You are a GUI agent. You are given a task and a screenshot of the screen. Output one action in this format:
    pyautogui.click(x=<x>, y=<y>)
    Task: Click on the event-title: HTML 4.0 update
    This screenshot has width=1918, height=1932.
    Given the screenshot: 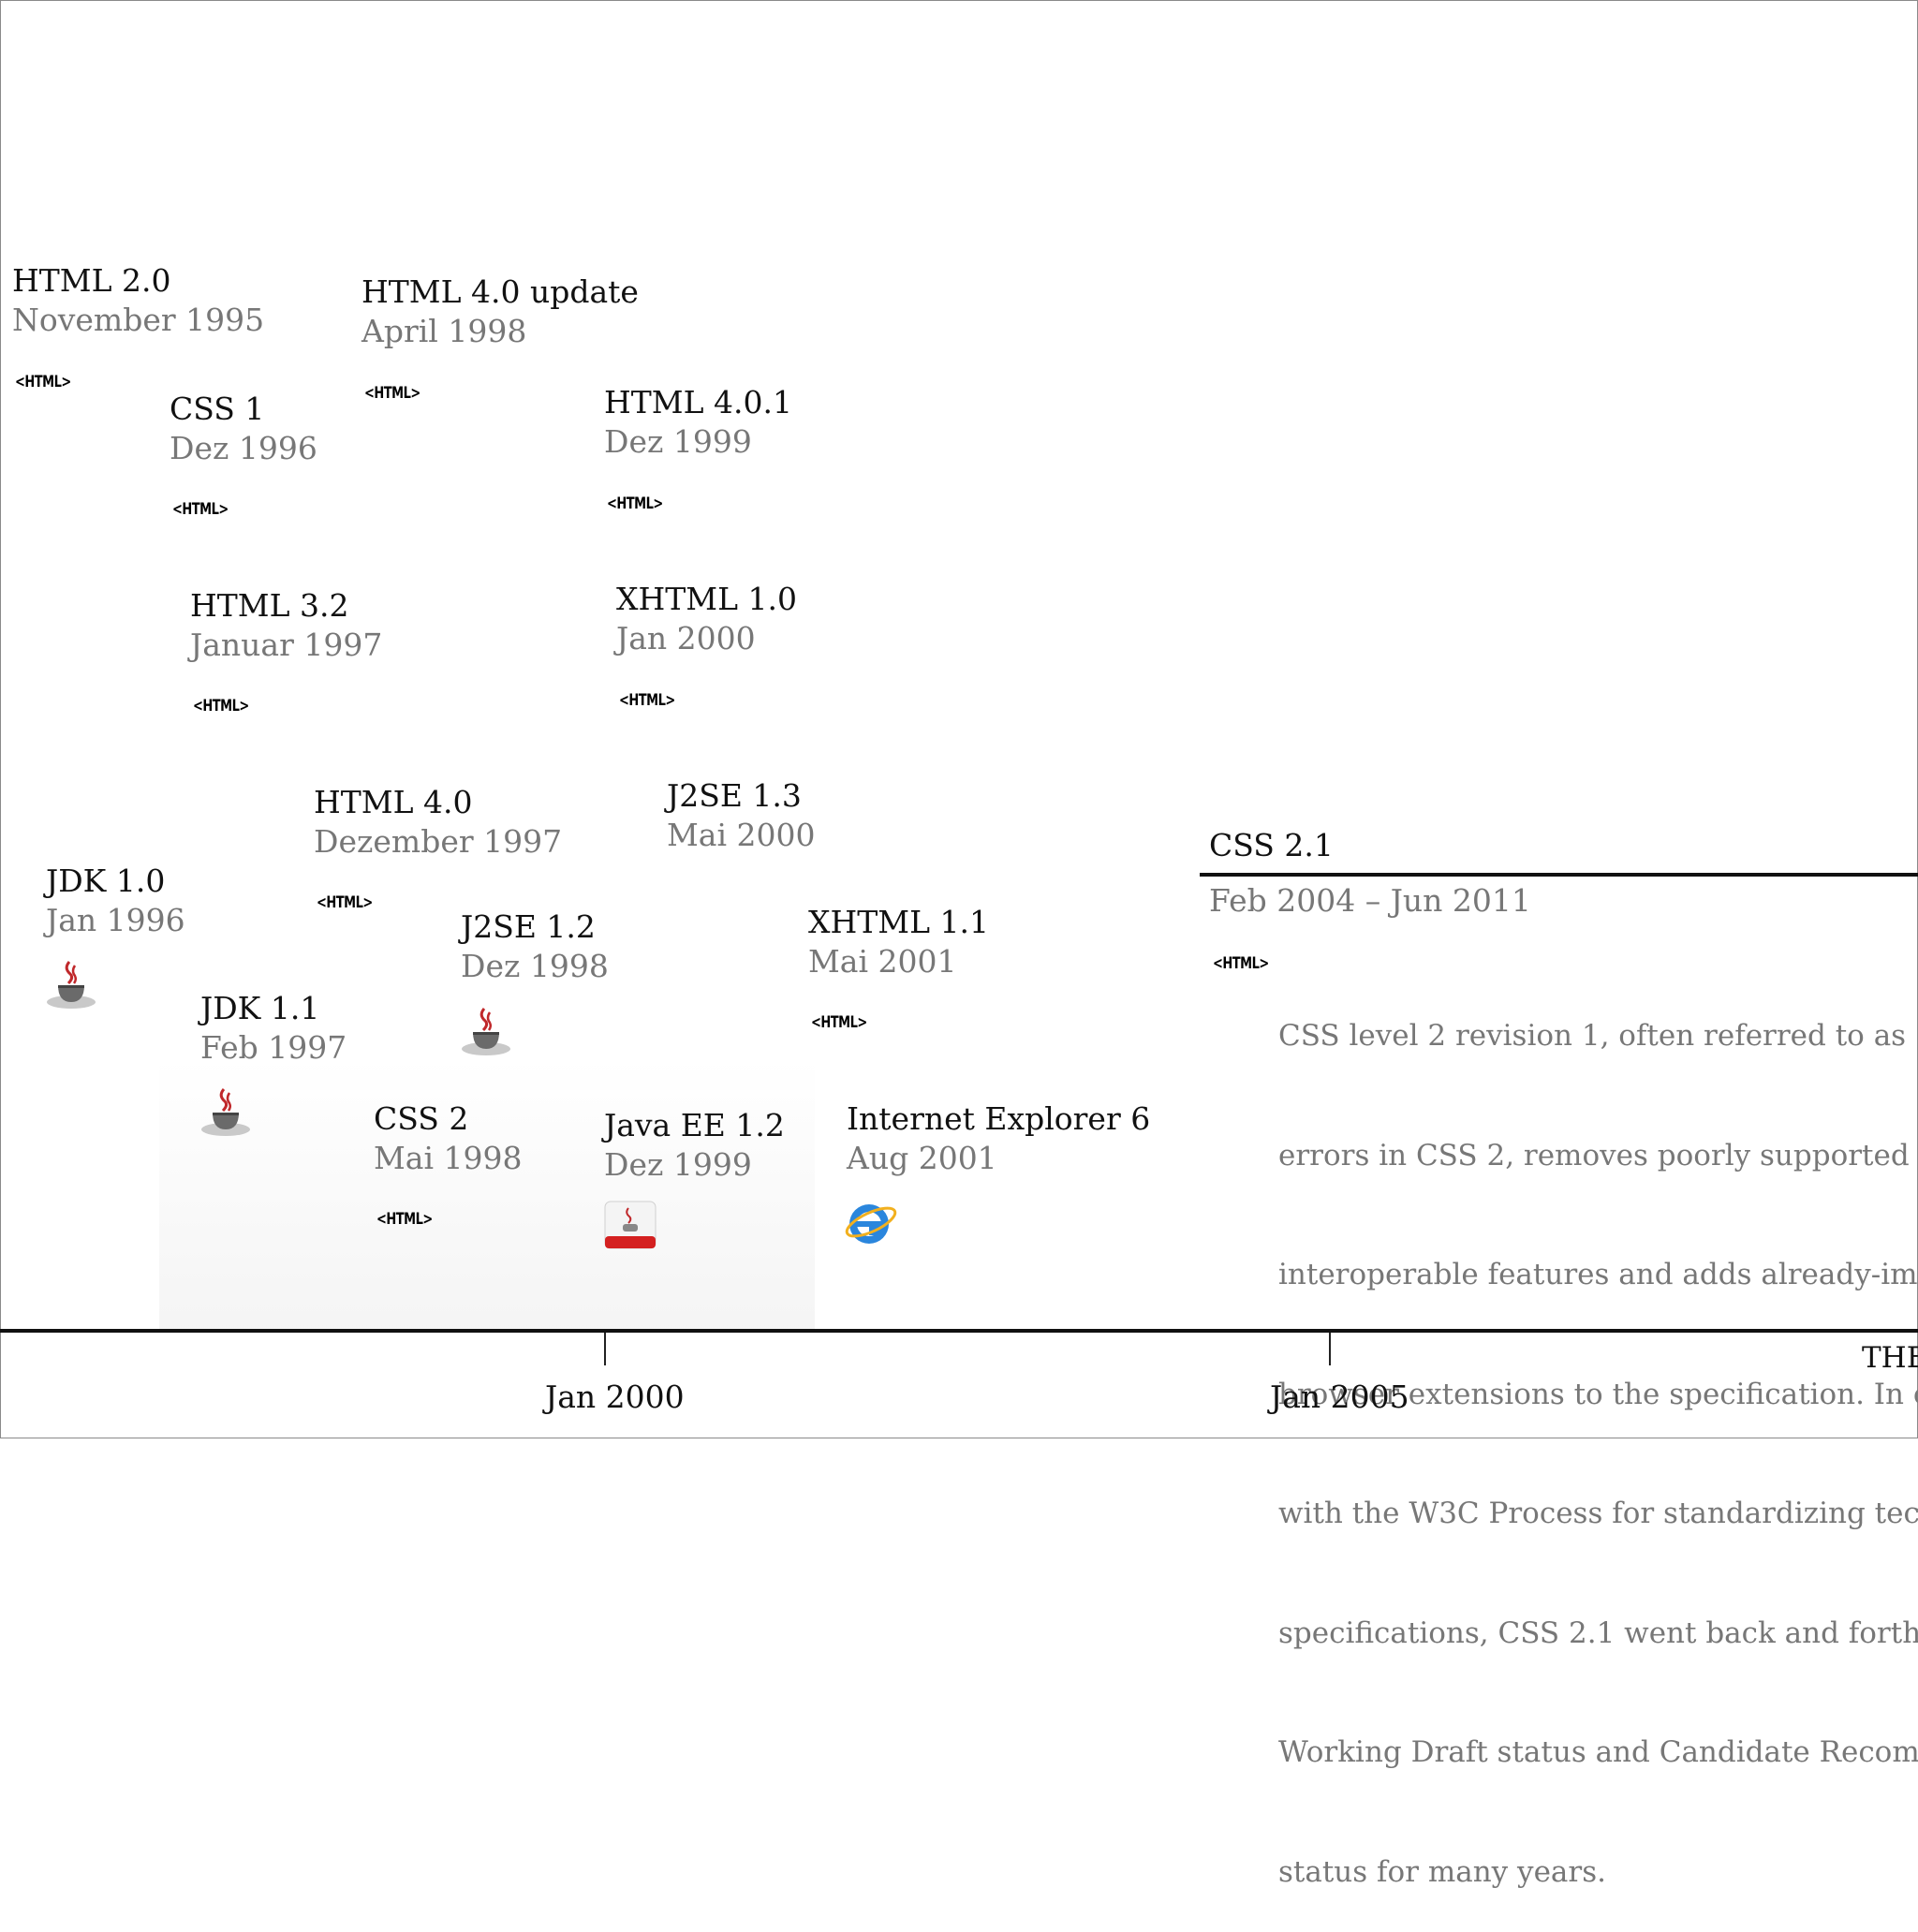 What is the action you would take?
    pyautogui.click(x=500, y=291)
    